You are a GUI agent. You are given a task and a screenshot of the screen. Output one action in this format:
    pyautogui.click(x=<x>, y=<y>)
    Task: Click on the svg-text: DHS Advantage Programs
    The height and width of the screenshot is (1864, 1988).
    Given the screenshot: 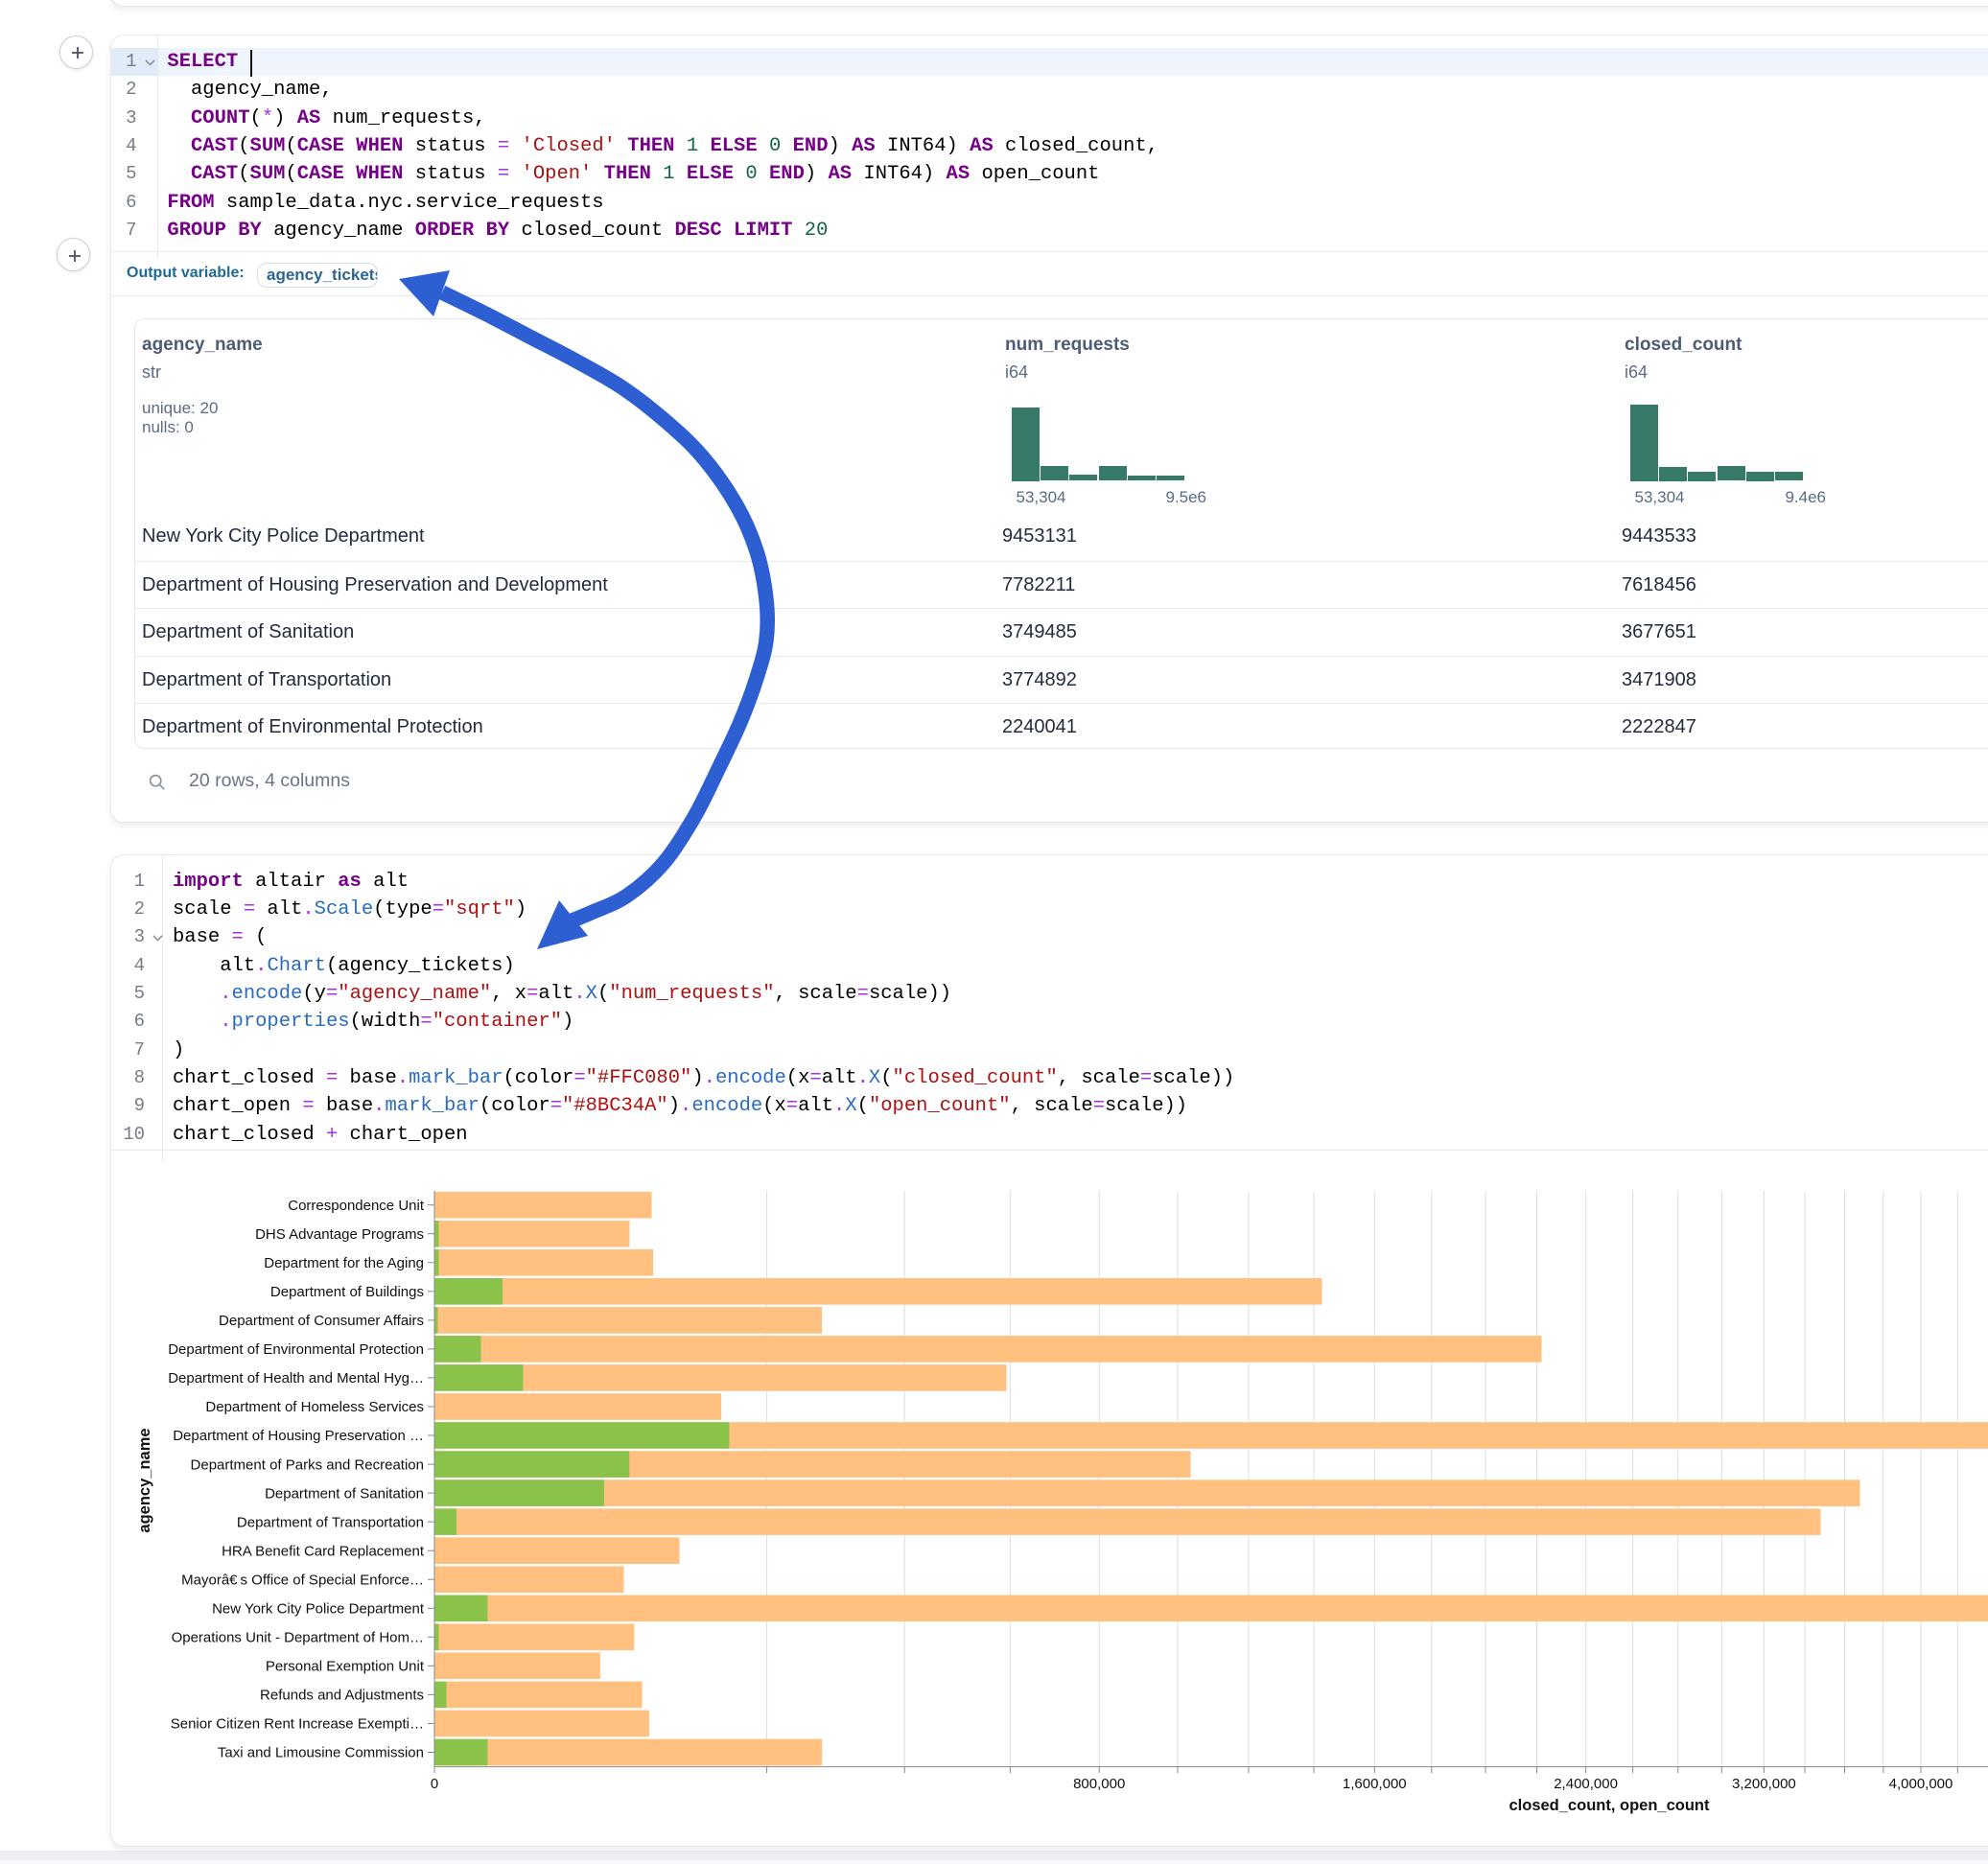 What is the action you would take?
    pyautogui.click(x=340, y=1234)
    